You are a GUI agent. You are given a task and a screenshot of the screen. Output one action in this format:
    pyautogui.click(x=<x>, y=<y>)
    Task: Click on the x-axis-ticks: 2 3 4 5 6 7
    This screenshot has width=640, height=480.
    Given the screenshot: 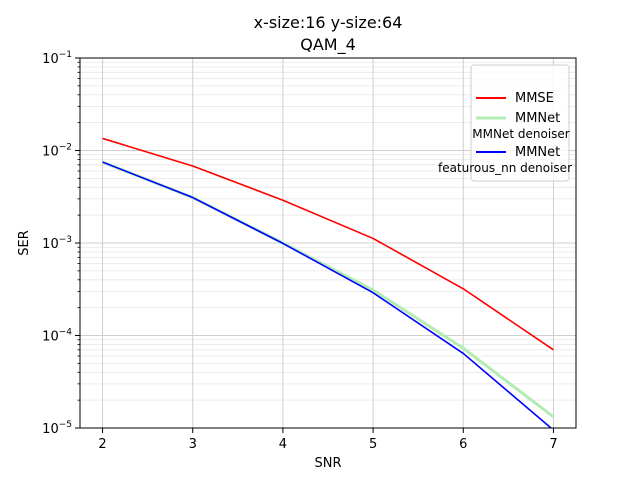 What is the action you would take?
    pyautogui.click(x=328, y=440)
    